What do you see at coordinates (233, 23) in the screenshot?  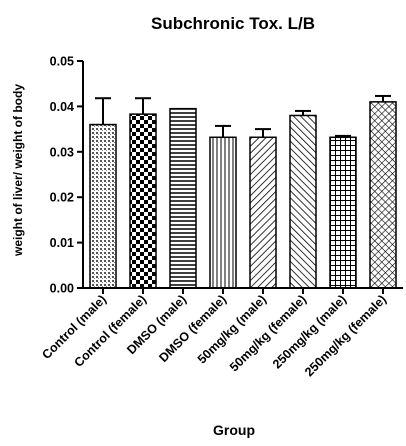 I see `chart-title: Subchronic Tox. L/B` at bounding box center [233, 23].